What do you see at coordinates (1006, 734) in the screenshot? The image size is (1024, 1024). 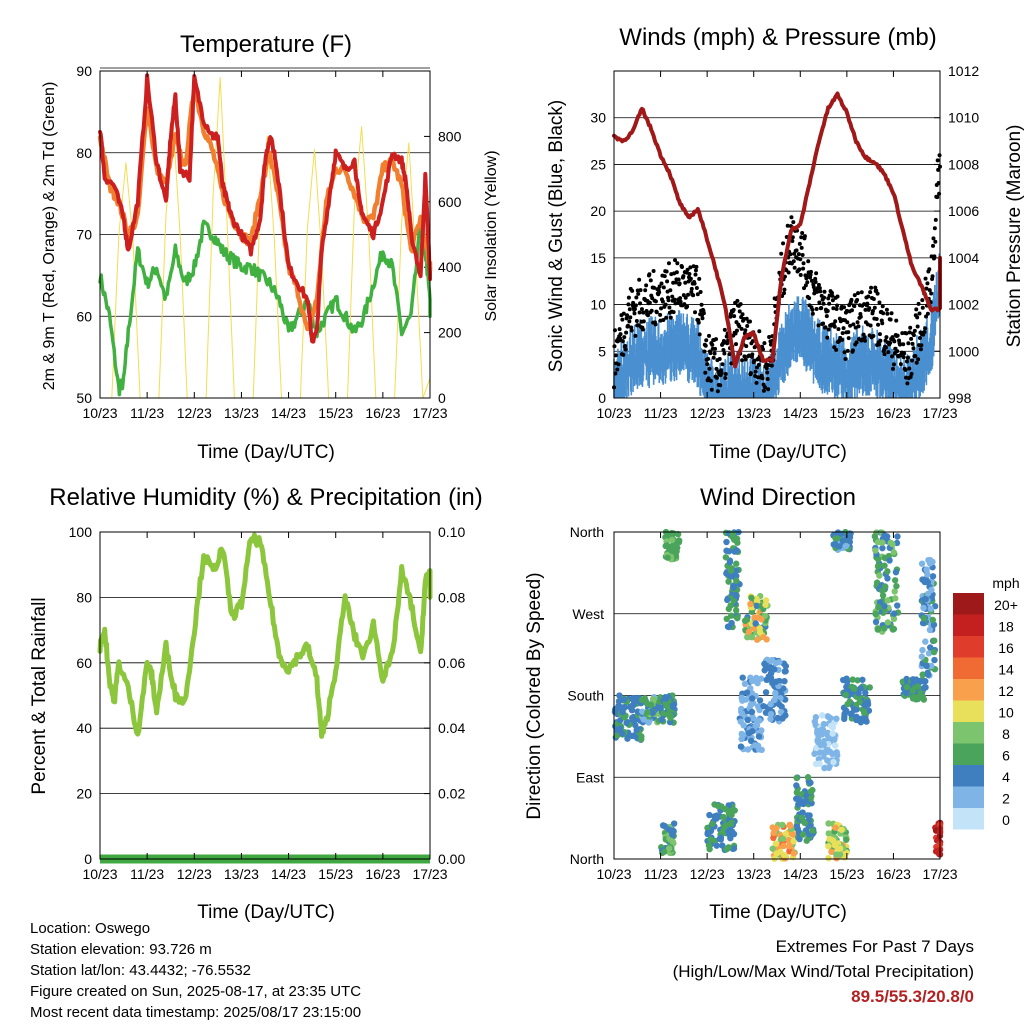 I see `legend-label: 8` at bounding box center [1006, 734].